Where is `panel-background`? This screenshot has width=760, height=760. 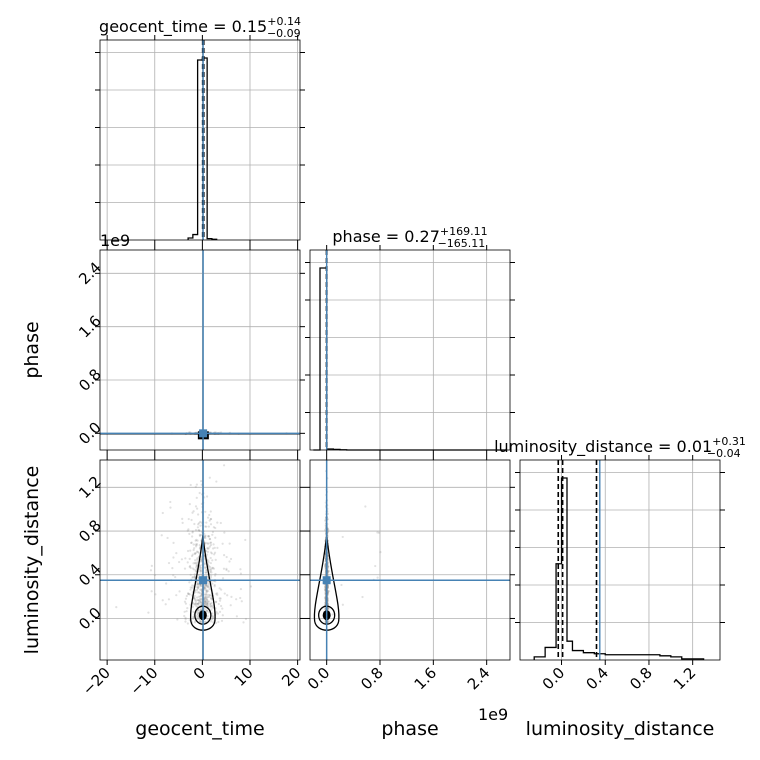
panel-background is located at coordinates (200, 140).